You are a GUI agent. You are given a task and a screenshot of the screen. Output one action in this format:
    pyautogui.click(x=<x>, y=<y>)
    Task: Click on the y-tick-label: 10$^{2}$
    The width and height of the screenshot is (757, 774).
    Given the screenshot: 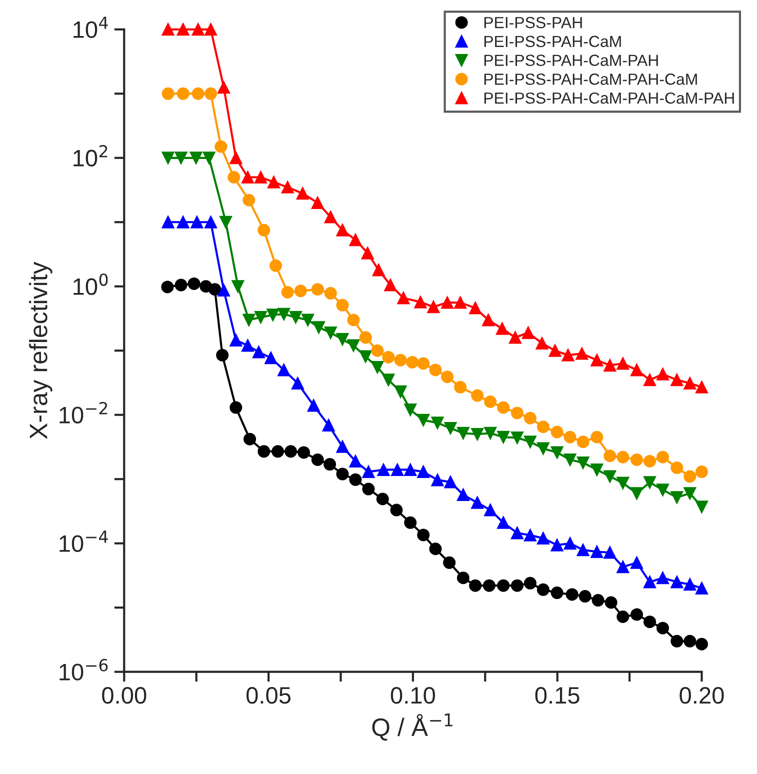 What is the action you would take?
    pyautogui.click(x=91, y=155)
    